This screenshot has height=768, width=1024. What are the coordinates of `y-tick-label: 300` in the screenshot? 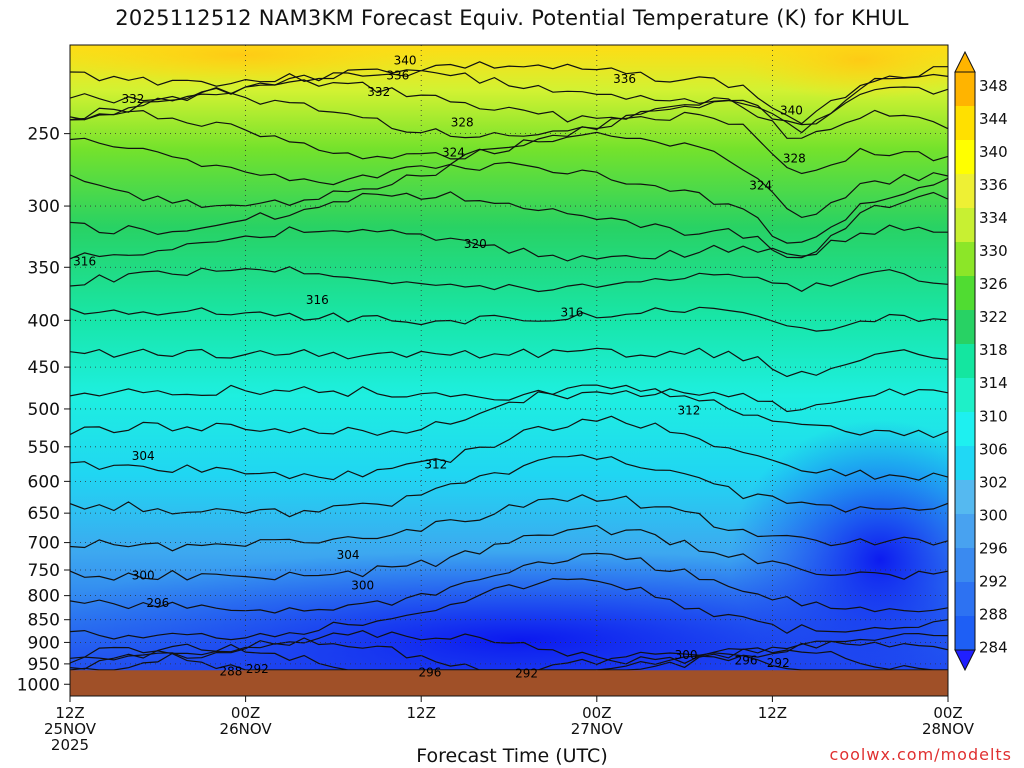 It's located at (44, 207).